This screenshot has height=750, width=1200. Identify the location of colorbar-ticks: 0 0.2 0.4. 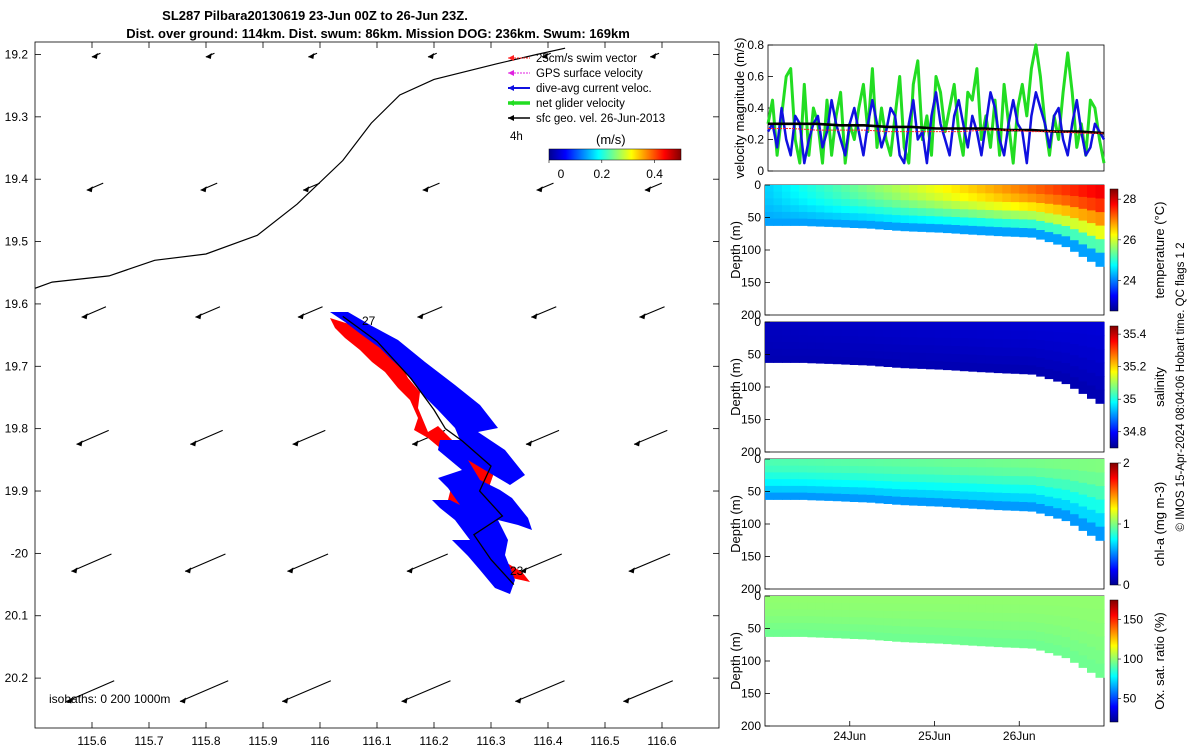
(605, 170).